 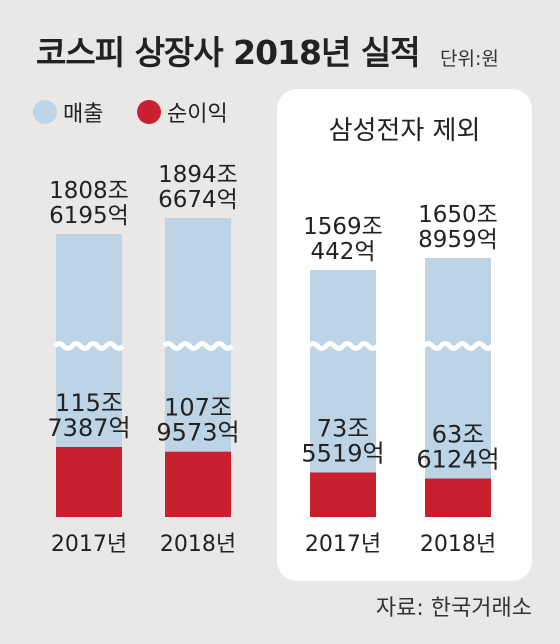 I want to click on legend-label-revenue: 매출, so click(x=83, y=114).